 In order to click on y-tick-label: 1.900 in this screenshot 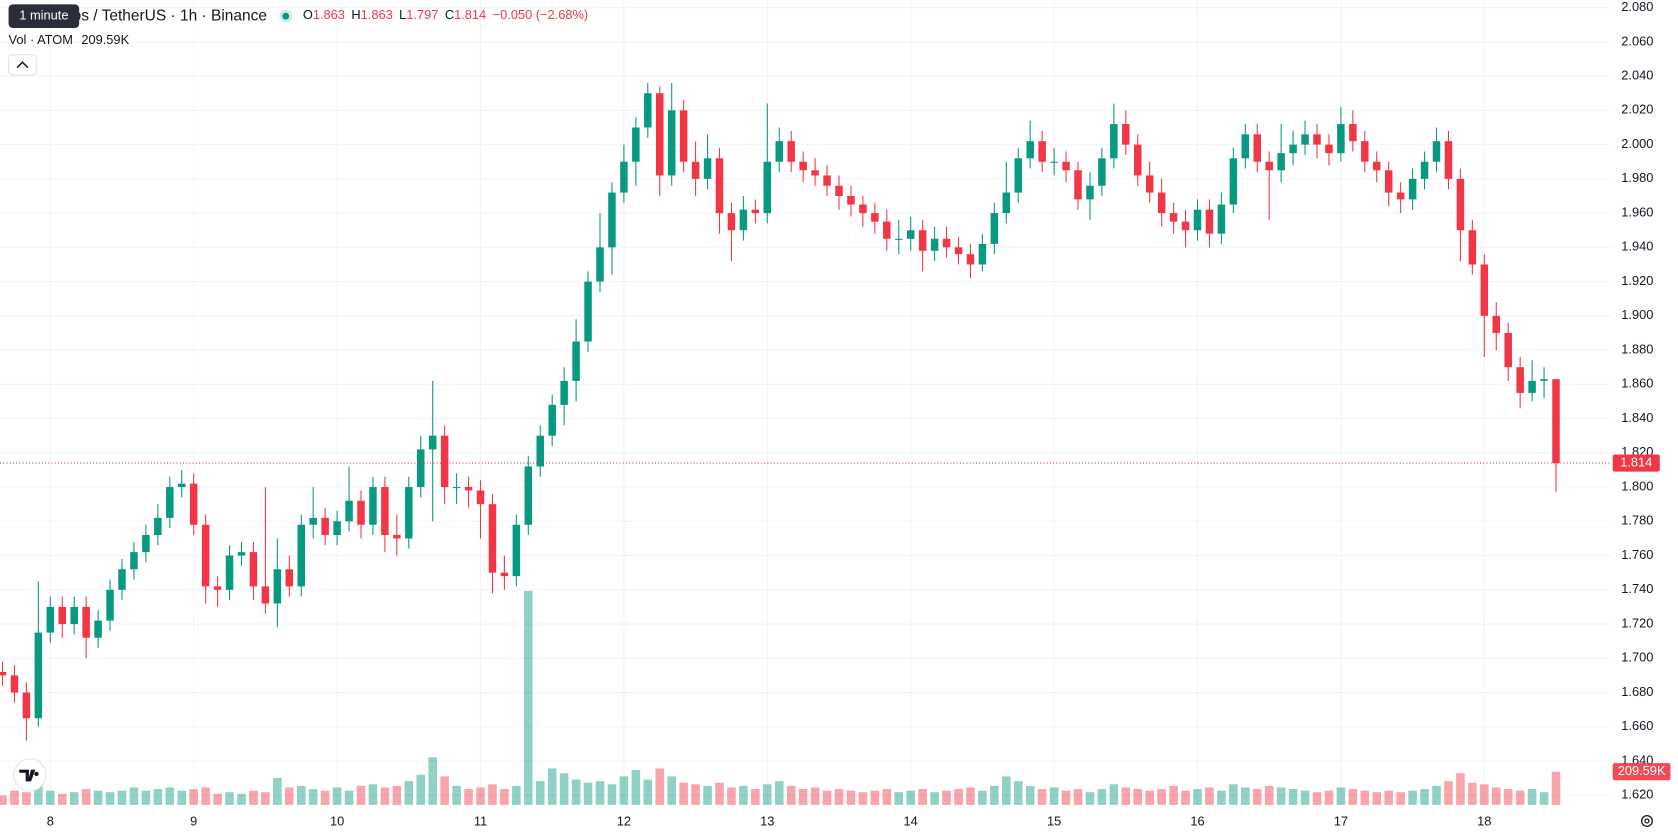, I will do `click(1637, 314)`.